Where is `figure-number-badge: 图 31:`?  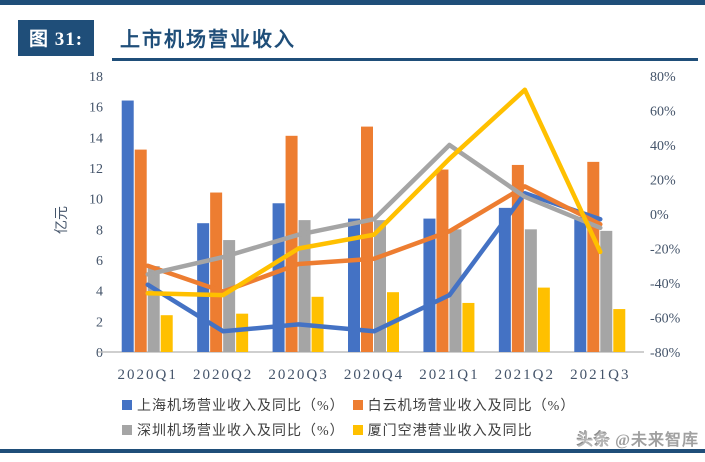
figure-number-badge: 图 31: is located at coordinates (56, 38).